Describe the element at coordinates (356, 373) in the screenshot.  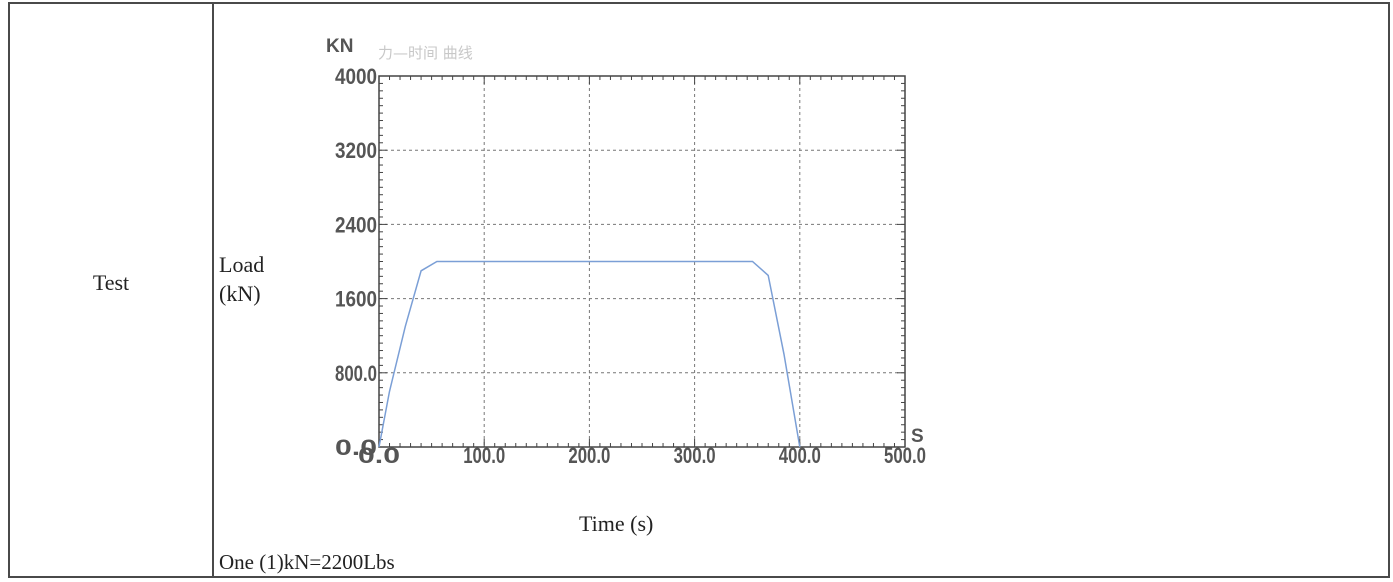
I see `y-tick-label: 800.0` at that location.